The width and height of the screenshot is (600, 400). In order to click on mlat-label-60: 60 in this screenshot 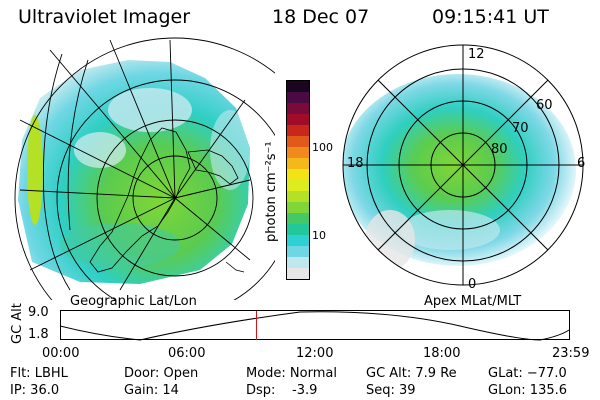, I will do `click(544, 105)`.